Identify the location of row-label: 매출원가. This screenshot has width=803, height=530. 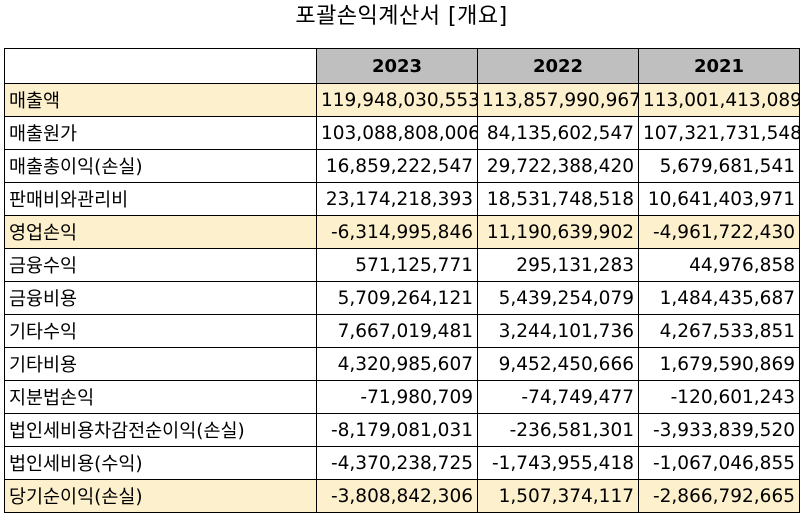
(160, 133).